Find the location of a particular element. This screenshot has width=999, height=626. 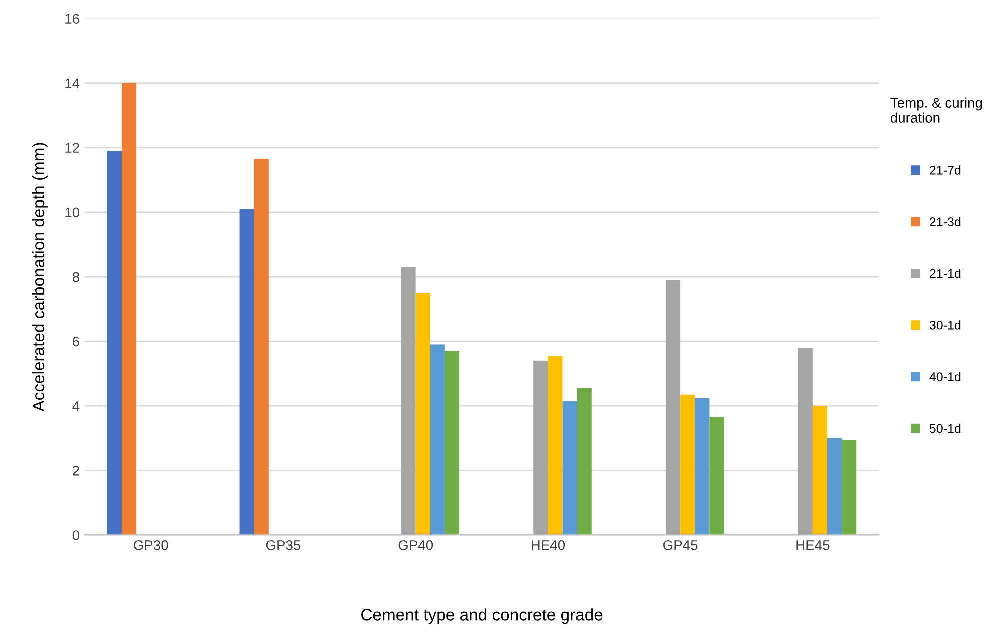

y-tick-label: 10 is located at coordinates (73, 213).